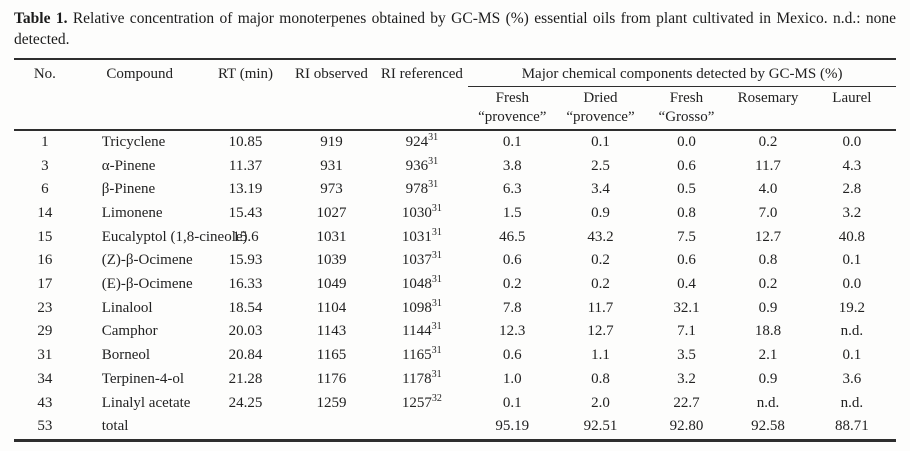  I want to click on concentration-value: 32.1, so click(686, 307).